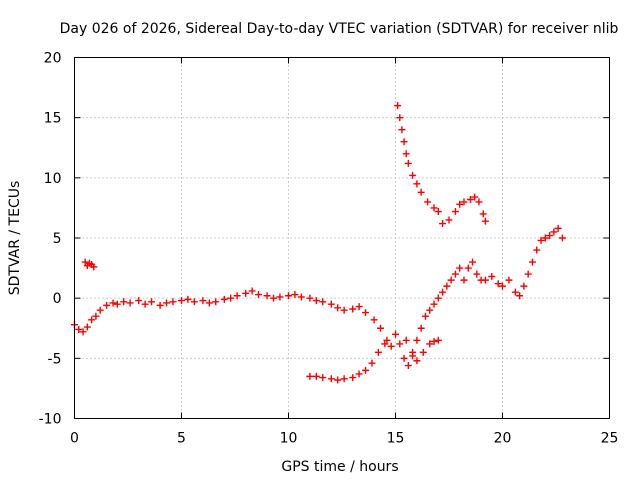 This screenshot has width=640, height=480. I want to click on y-tick-label: 5, so click(57, 239).